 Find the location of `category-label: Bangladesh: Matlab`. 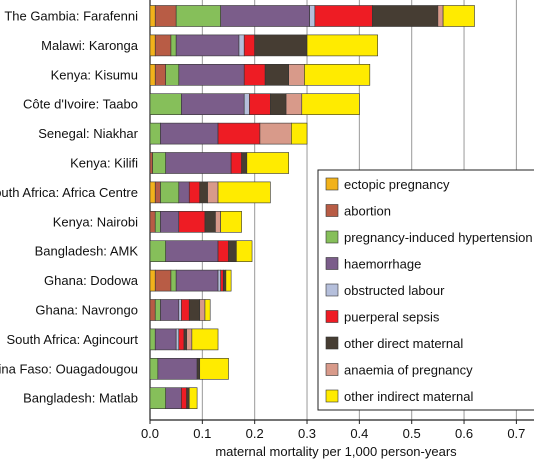

category-label: Bangladesh: Matlab is located at coordinates (80, 398).